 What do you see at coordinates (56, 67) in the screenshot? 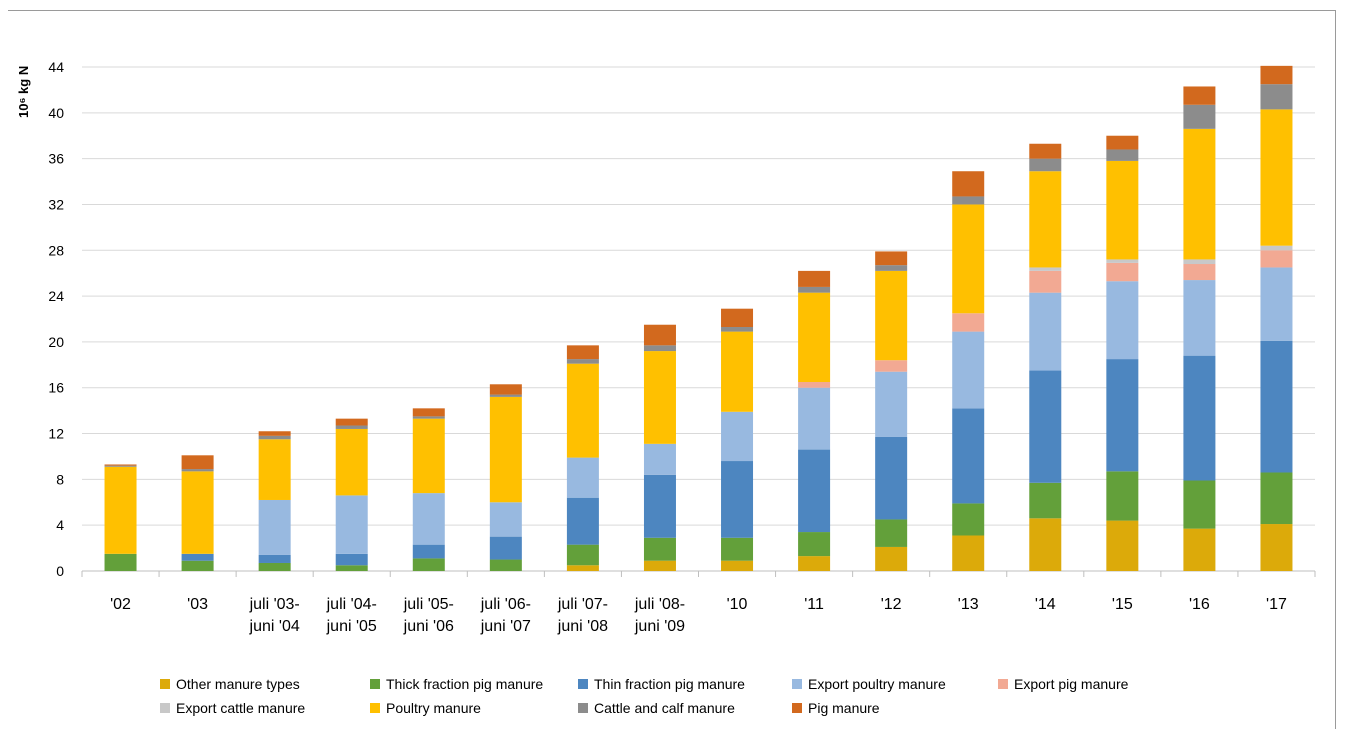
I see `y-tick-label: 44` at bounding box center [56, 67].